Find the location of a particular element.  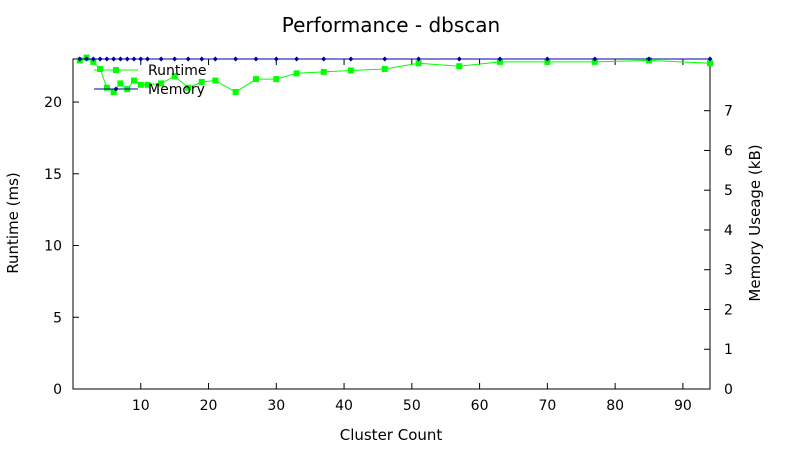

y2-tick-label: 4 is located at coordinates (728, 231).